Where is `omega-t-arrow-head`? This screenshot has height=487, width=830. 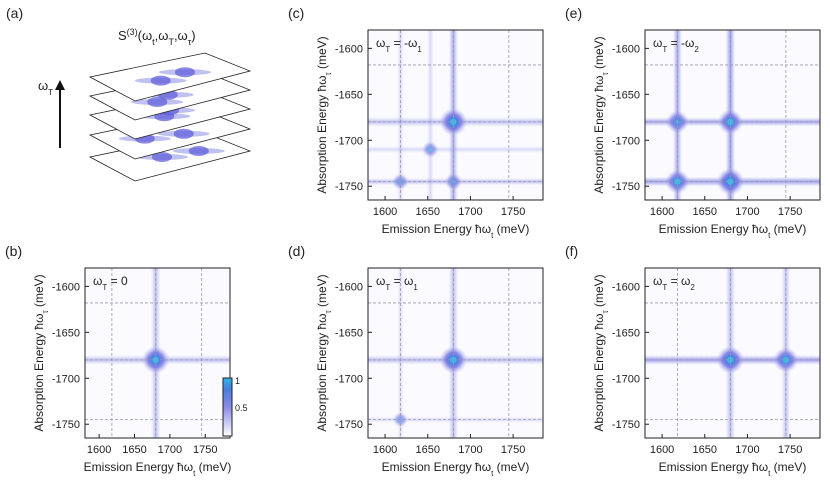 omega-t-arrow-head is located at coordinates (60, 85).